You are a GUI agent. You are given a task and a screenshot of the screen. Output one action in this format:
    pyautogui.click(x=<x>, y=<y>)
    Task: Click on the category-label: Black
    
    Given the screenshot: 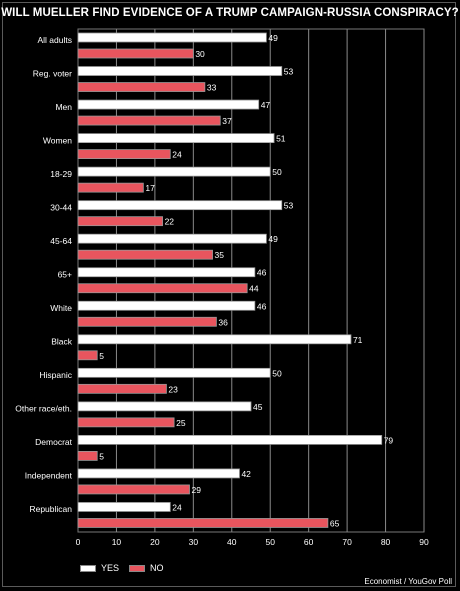 What is the action you would take?
    pyautogui.click(x=62, y=342)
    